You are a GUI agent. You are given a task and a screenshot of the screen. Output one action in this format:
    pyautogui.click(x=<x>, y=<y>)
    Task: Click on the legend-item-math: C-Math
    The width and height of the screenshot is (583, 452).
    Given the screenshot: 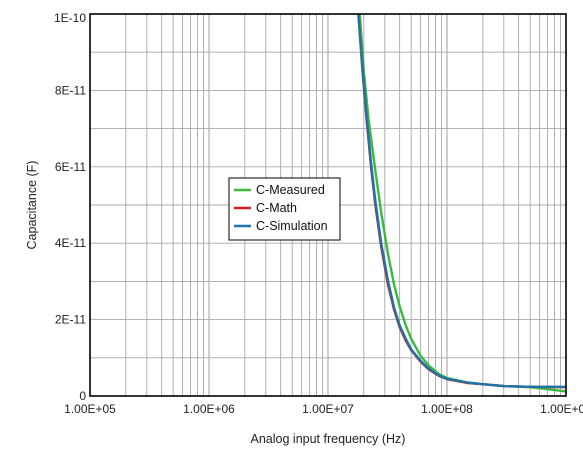 What is the action you would take?
    pyautogui.click(x=265, y=208)
    